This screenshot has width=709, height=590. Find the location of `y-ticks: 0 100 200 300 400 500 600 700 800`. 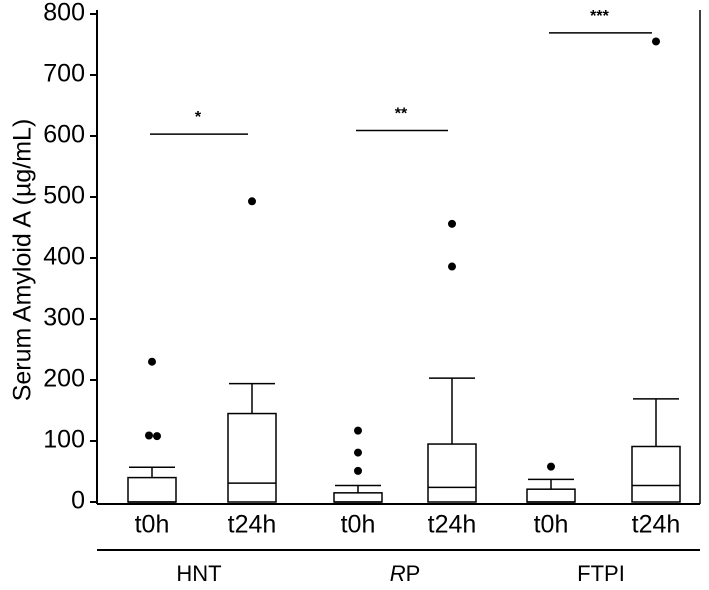

y-ticks: 0 100 200 300 400 500 600 700 800 is located at coordinates (70, 257).